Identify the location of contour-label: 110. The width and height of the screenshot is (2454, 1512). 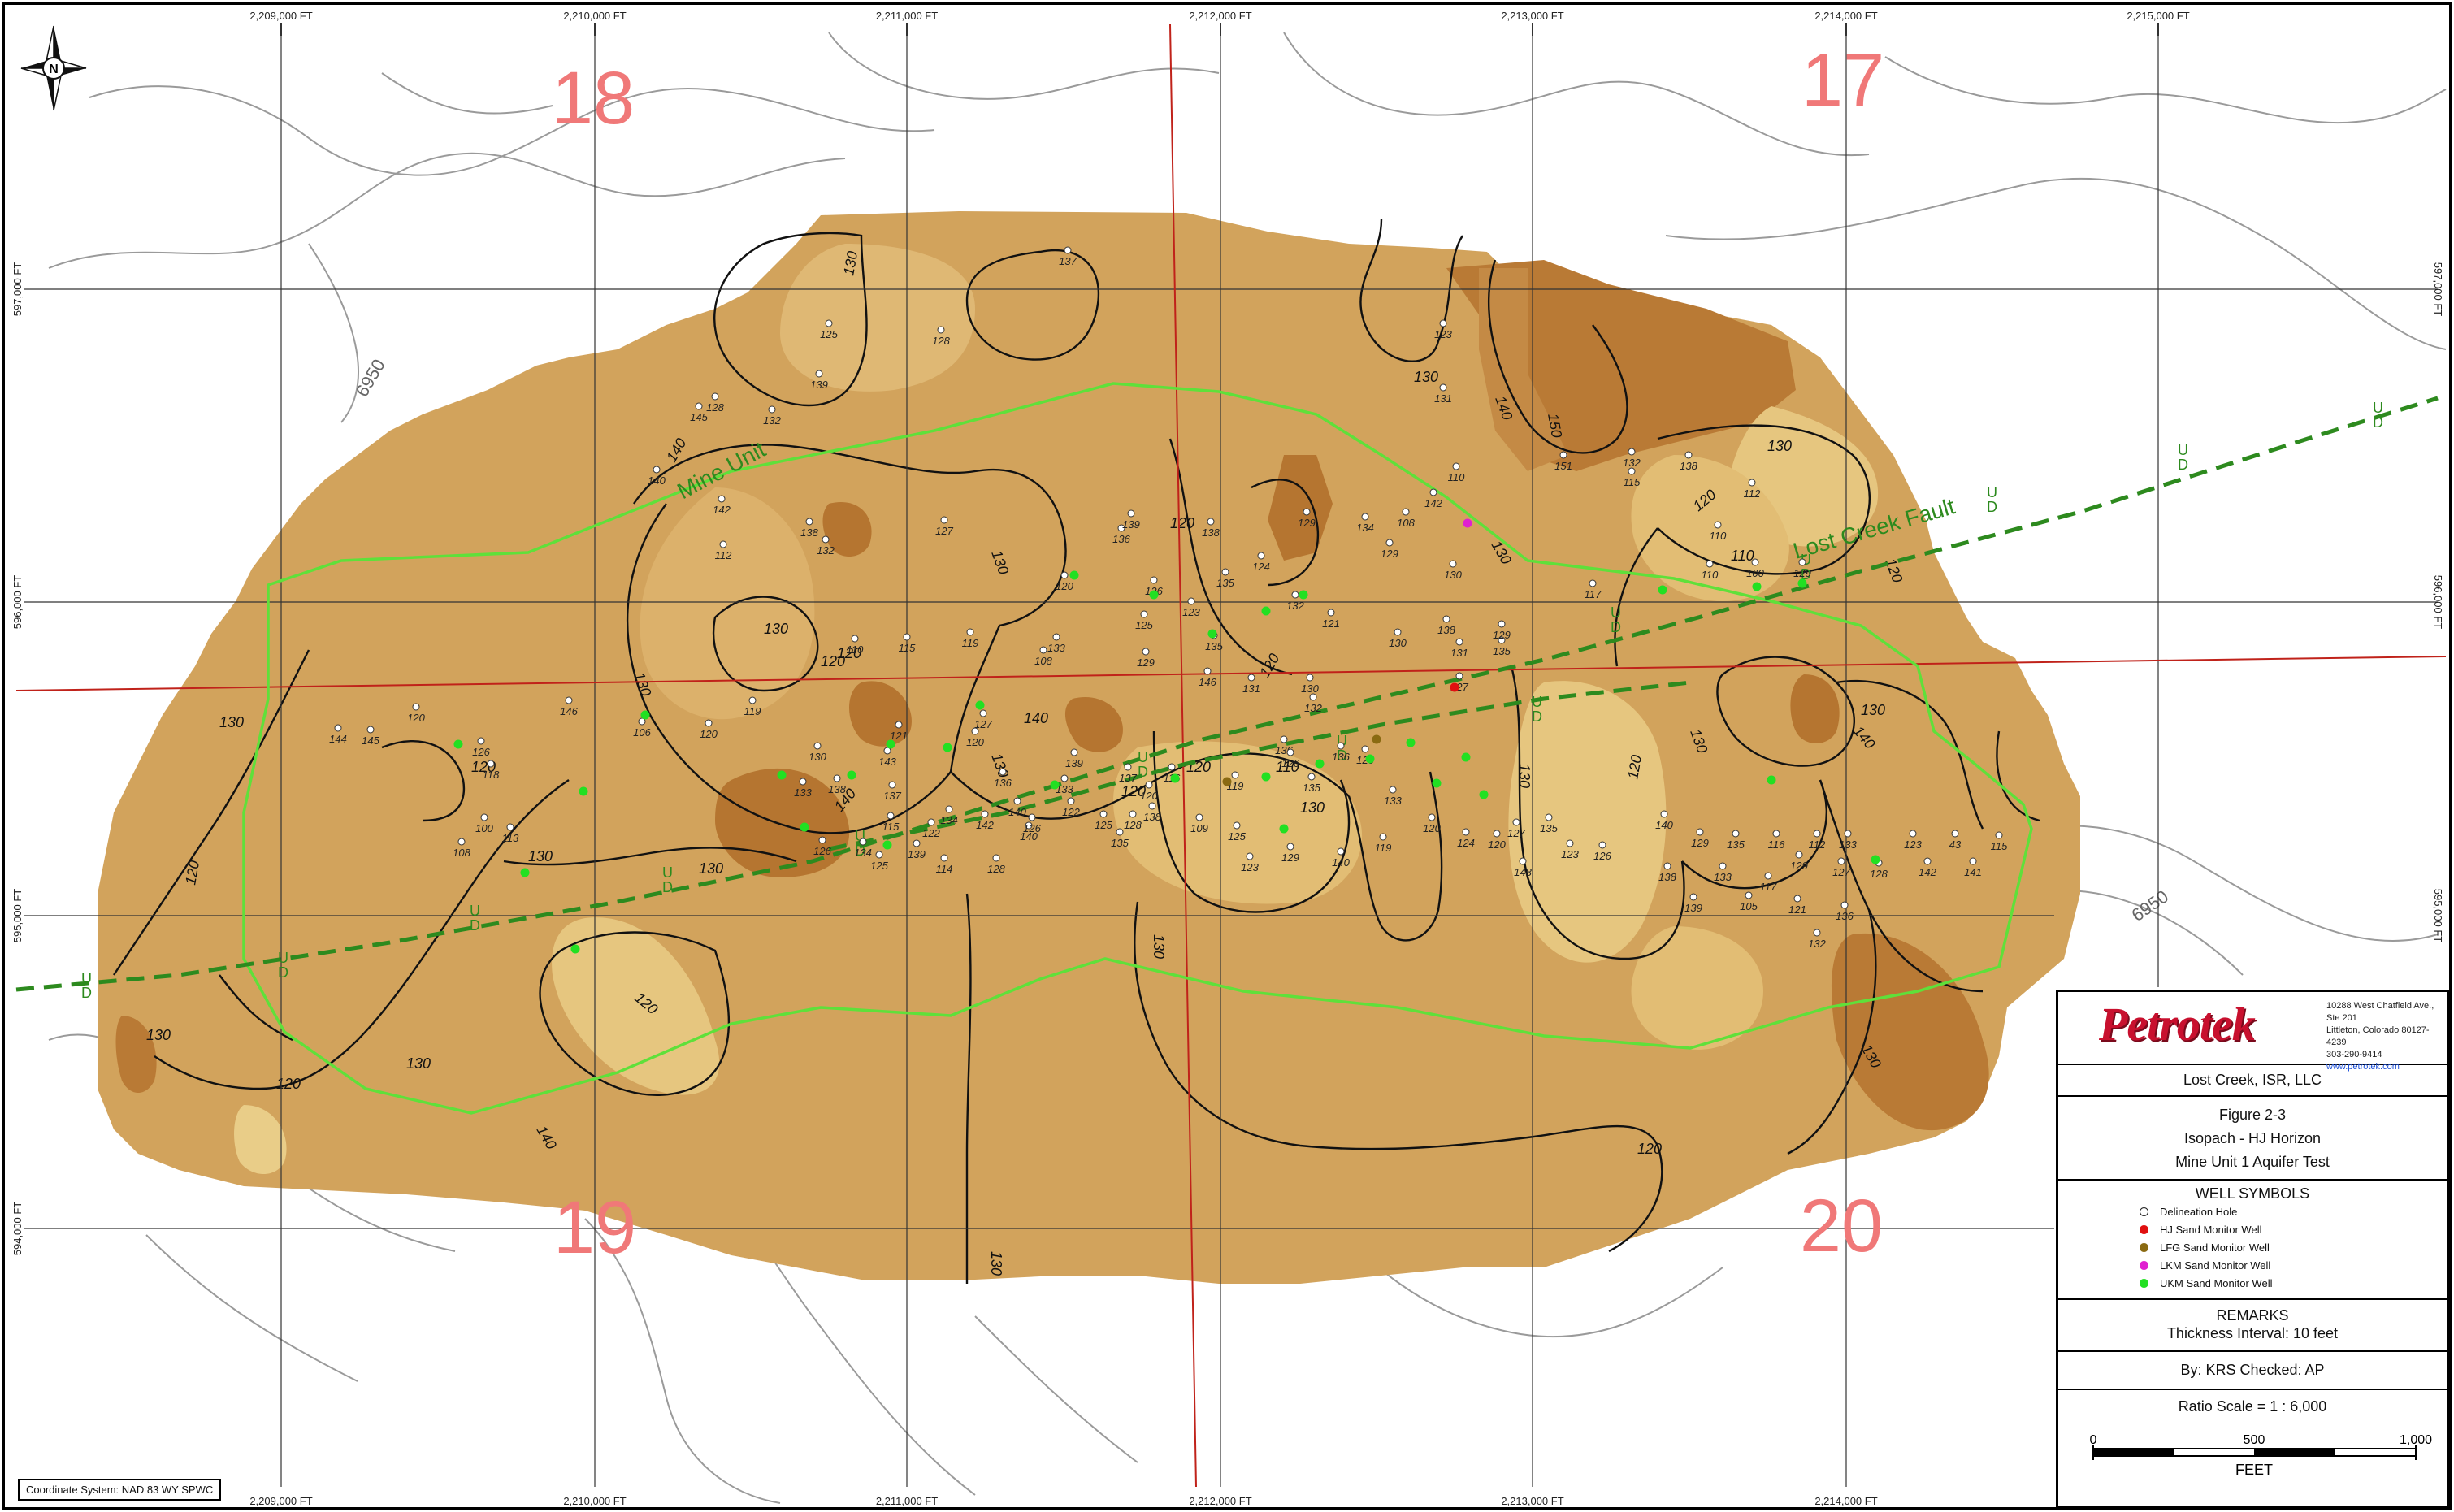
(1742, 556).